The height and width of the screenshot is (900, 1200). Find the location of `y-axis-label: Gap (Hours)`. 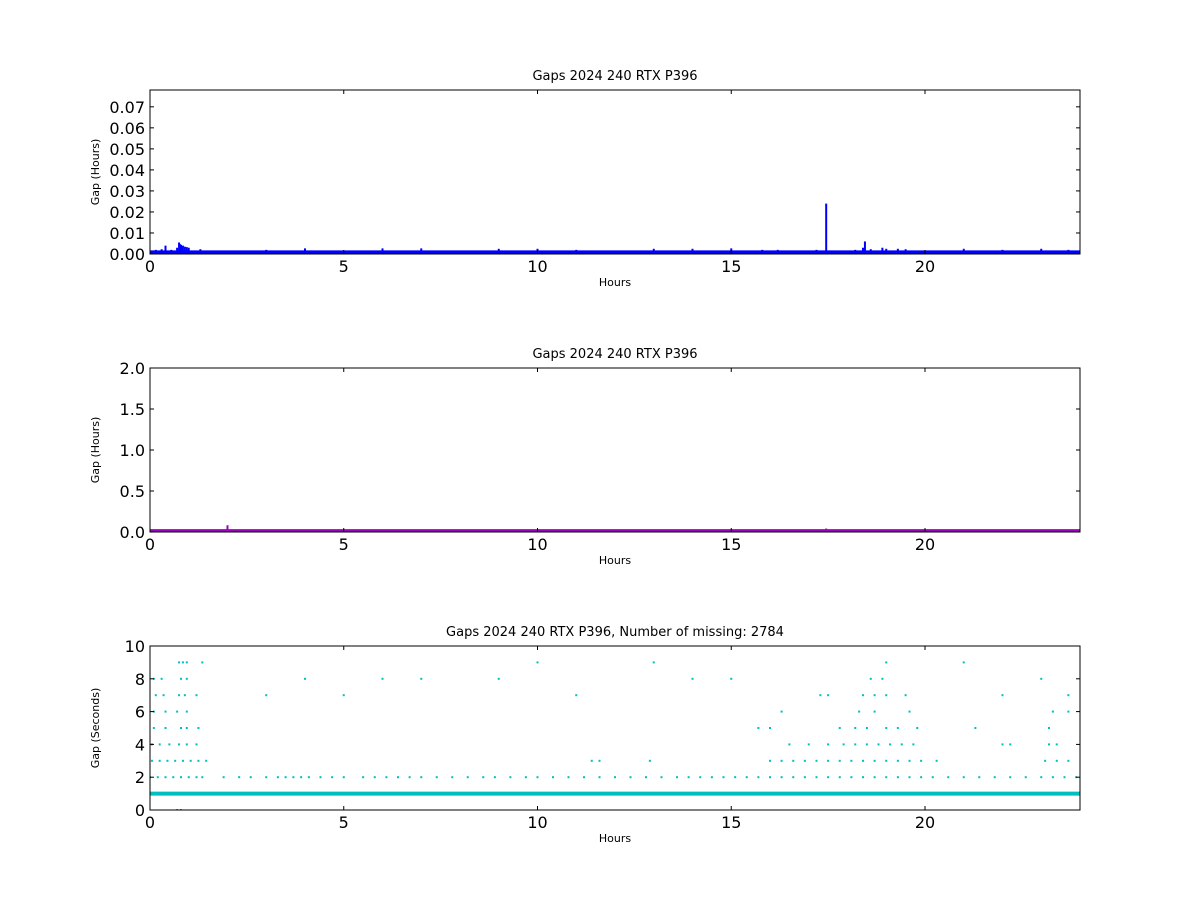

y-axis-label: Gap (Hours) is located at coordinates (95, 450).